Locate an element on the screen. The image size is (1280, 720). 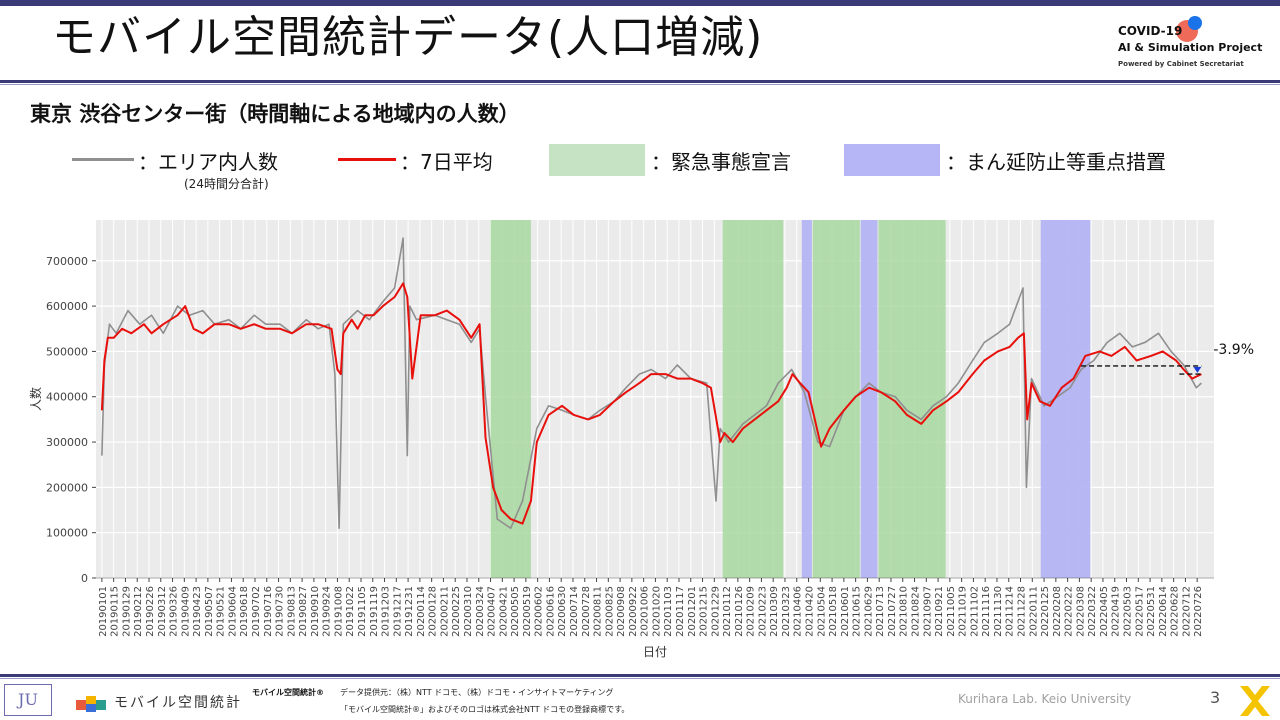
x-tick-label: 20190101 is located at coordinates (103, 611).